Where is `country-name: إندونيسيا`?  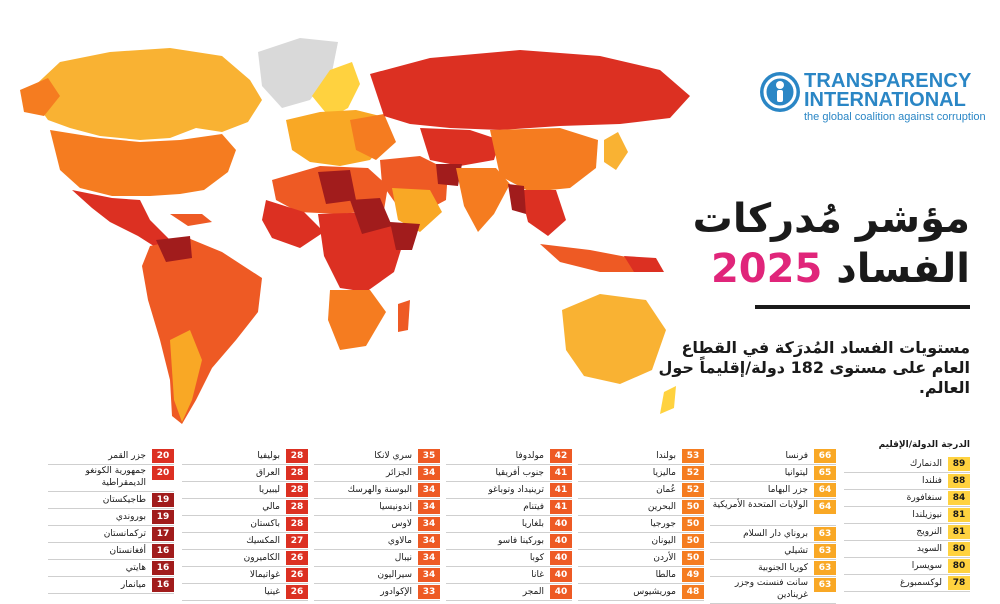
country-name: إندونيسيا is located at coordinates (395, 507).